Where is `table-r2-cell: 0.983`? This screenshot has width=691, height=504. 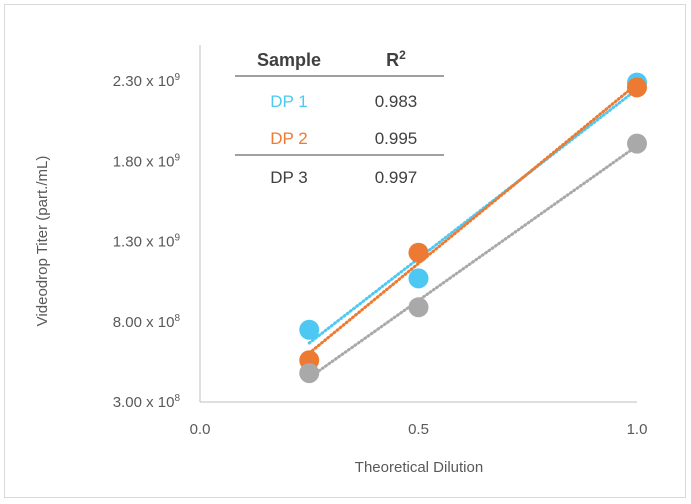
table-r2-cell: 0.983 is located at coordinates (396, 101).